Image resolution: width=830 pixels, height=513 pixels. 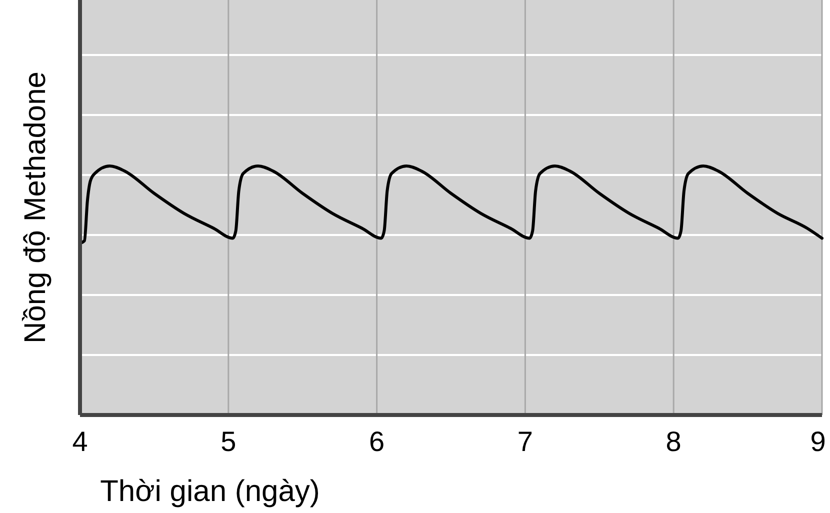 What do you see at coordinates (228, 441) in the screenshot?
I see `x-tick-label: 5` at bounding box center [228, 441].